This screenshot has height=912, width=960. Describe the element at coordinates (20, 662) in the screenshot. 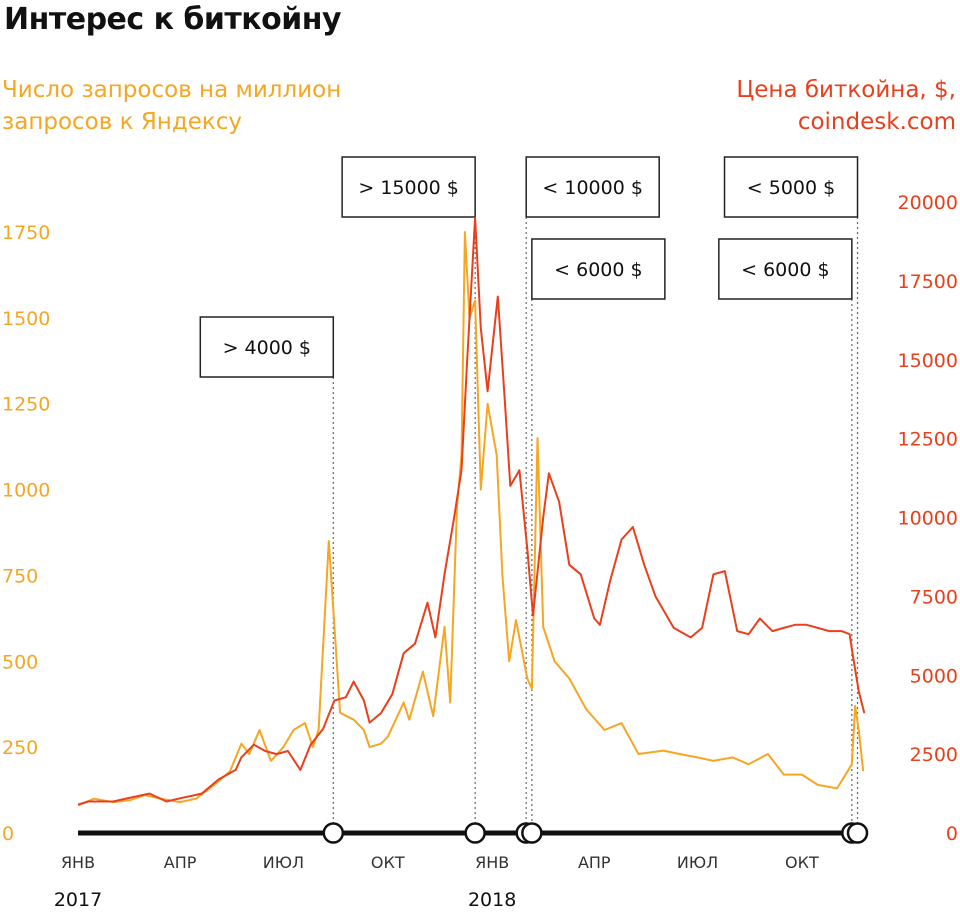

I see `left-tick-label: 500` at that location.